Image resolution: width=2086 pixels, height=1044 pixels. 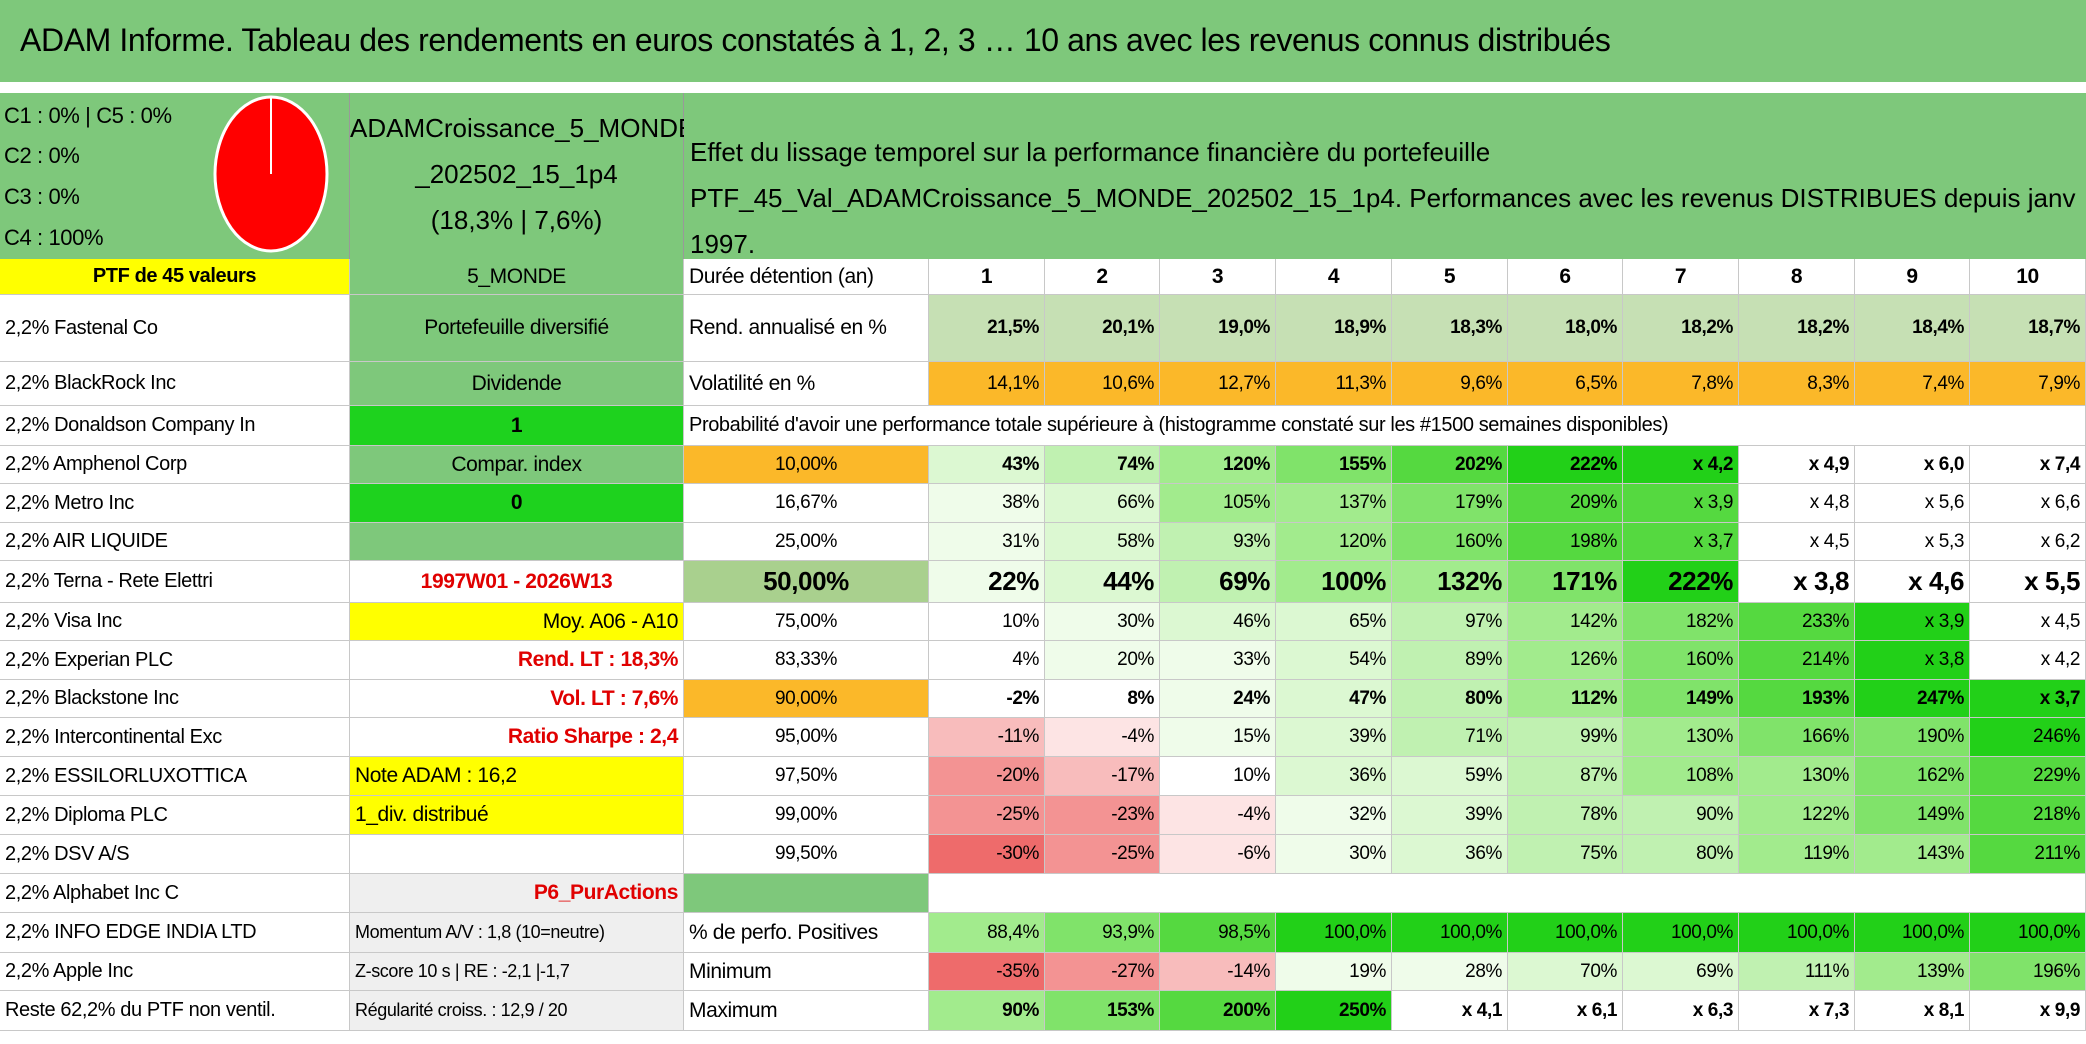 I want to click on value-cell: x 3,9, so click(x=1681, y=503).